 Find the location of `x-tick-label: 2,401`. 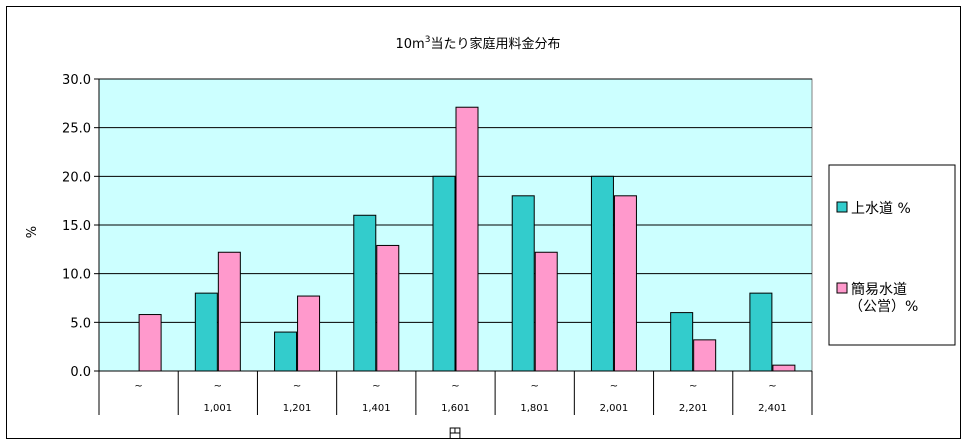

x-tick-label: 2,401 is located at coordinates (772, 408).